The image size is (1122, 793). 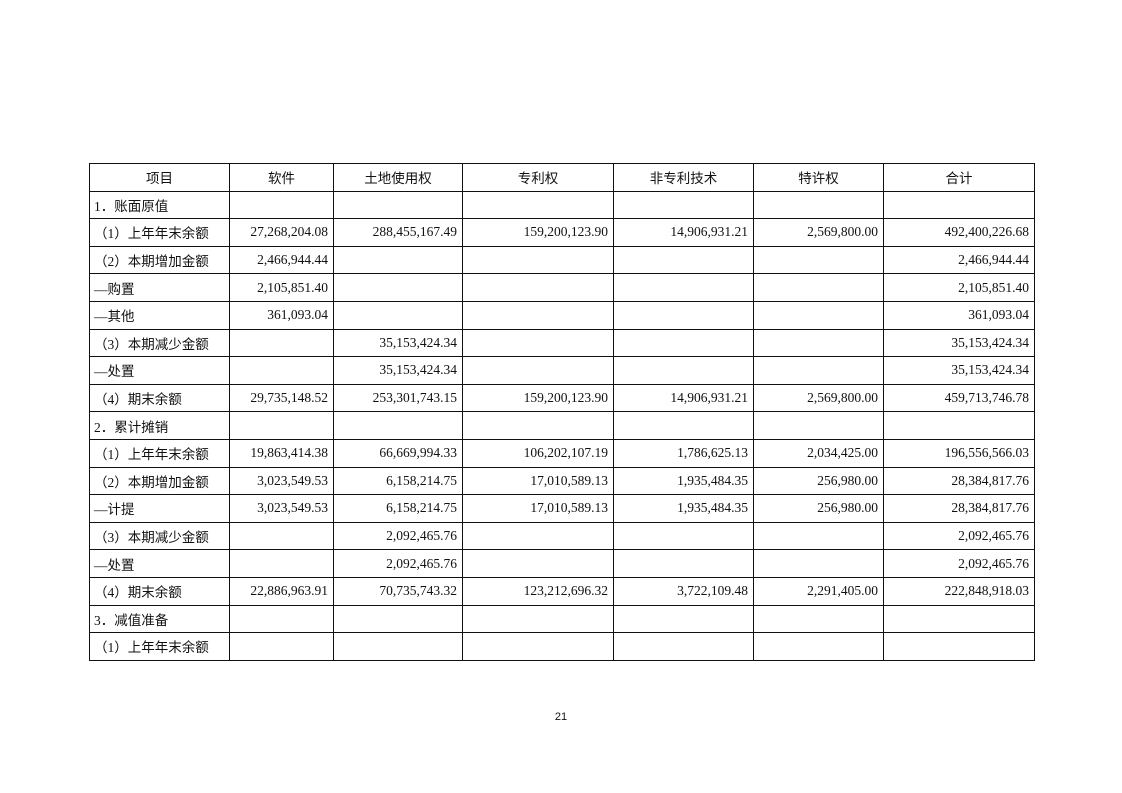 I want to click on table-row: 2．累计摊销, so click(x=562, y=425).